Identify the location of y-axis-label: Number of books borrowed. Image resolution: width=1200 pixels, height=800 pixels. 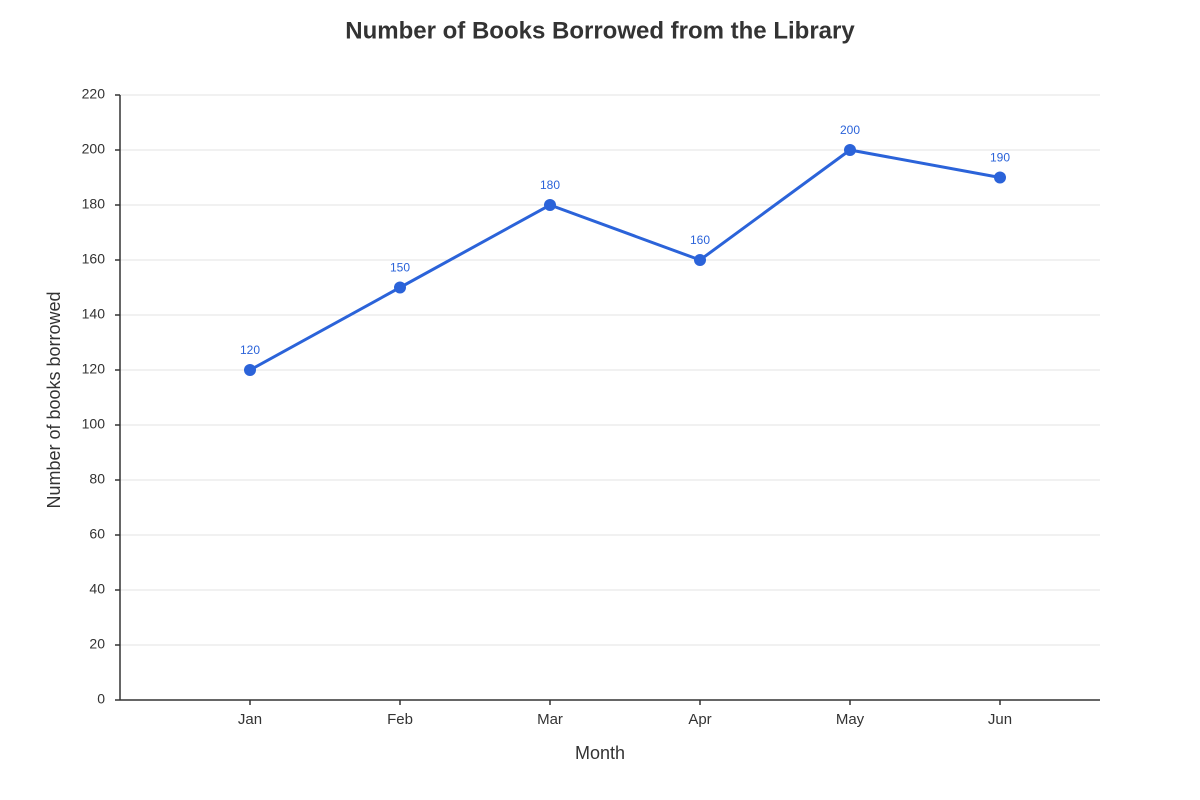
(54, 399).